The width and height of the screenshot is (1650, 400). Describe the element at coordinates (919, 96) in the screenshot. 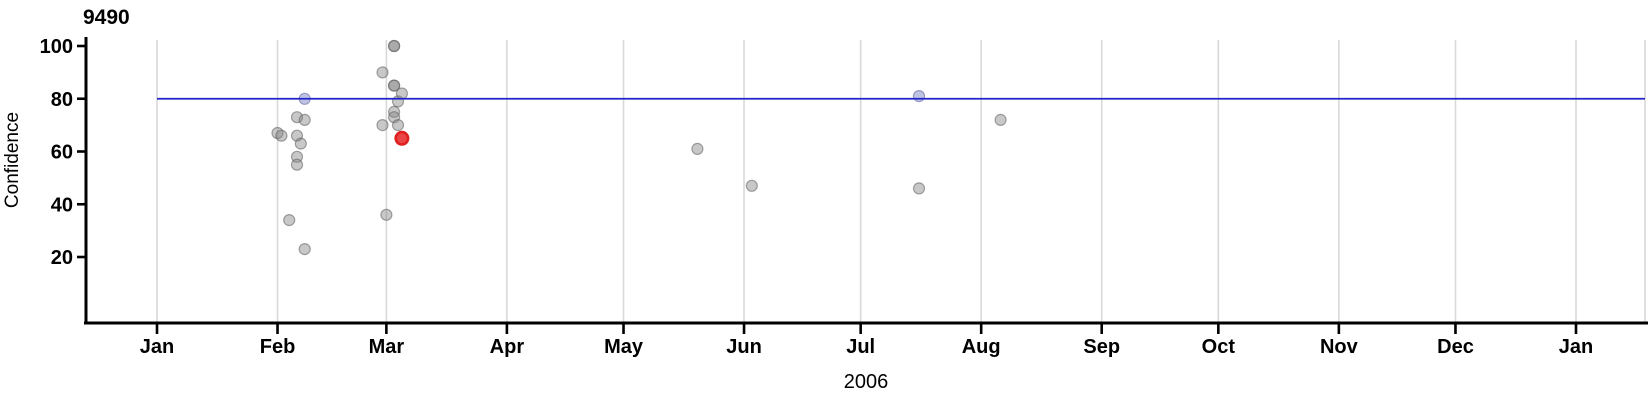

I see `data-point-blue` at that location.